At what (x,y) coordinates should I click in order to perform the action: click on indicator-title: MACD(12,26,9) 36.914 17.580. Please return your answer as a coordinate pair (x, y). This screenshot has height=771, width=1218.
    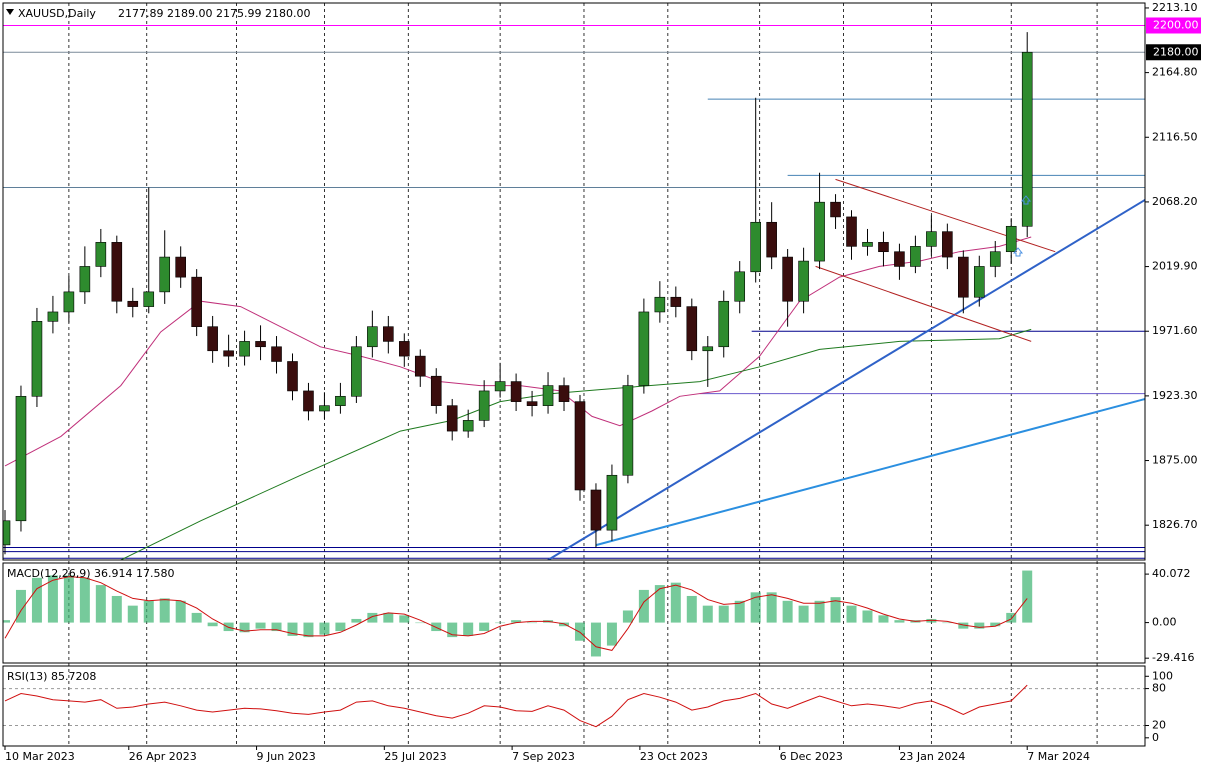
    Looking at the image, I should click on (91, 573).